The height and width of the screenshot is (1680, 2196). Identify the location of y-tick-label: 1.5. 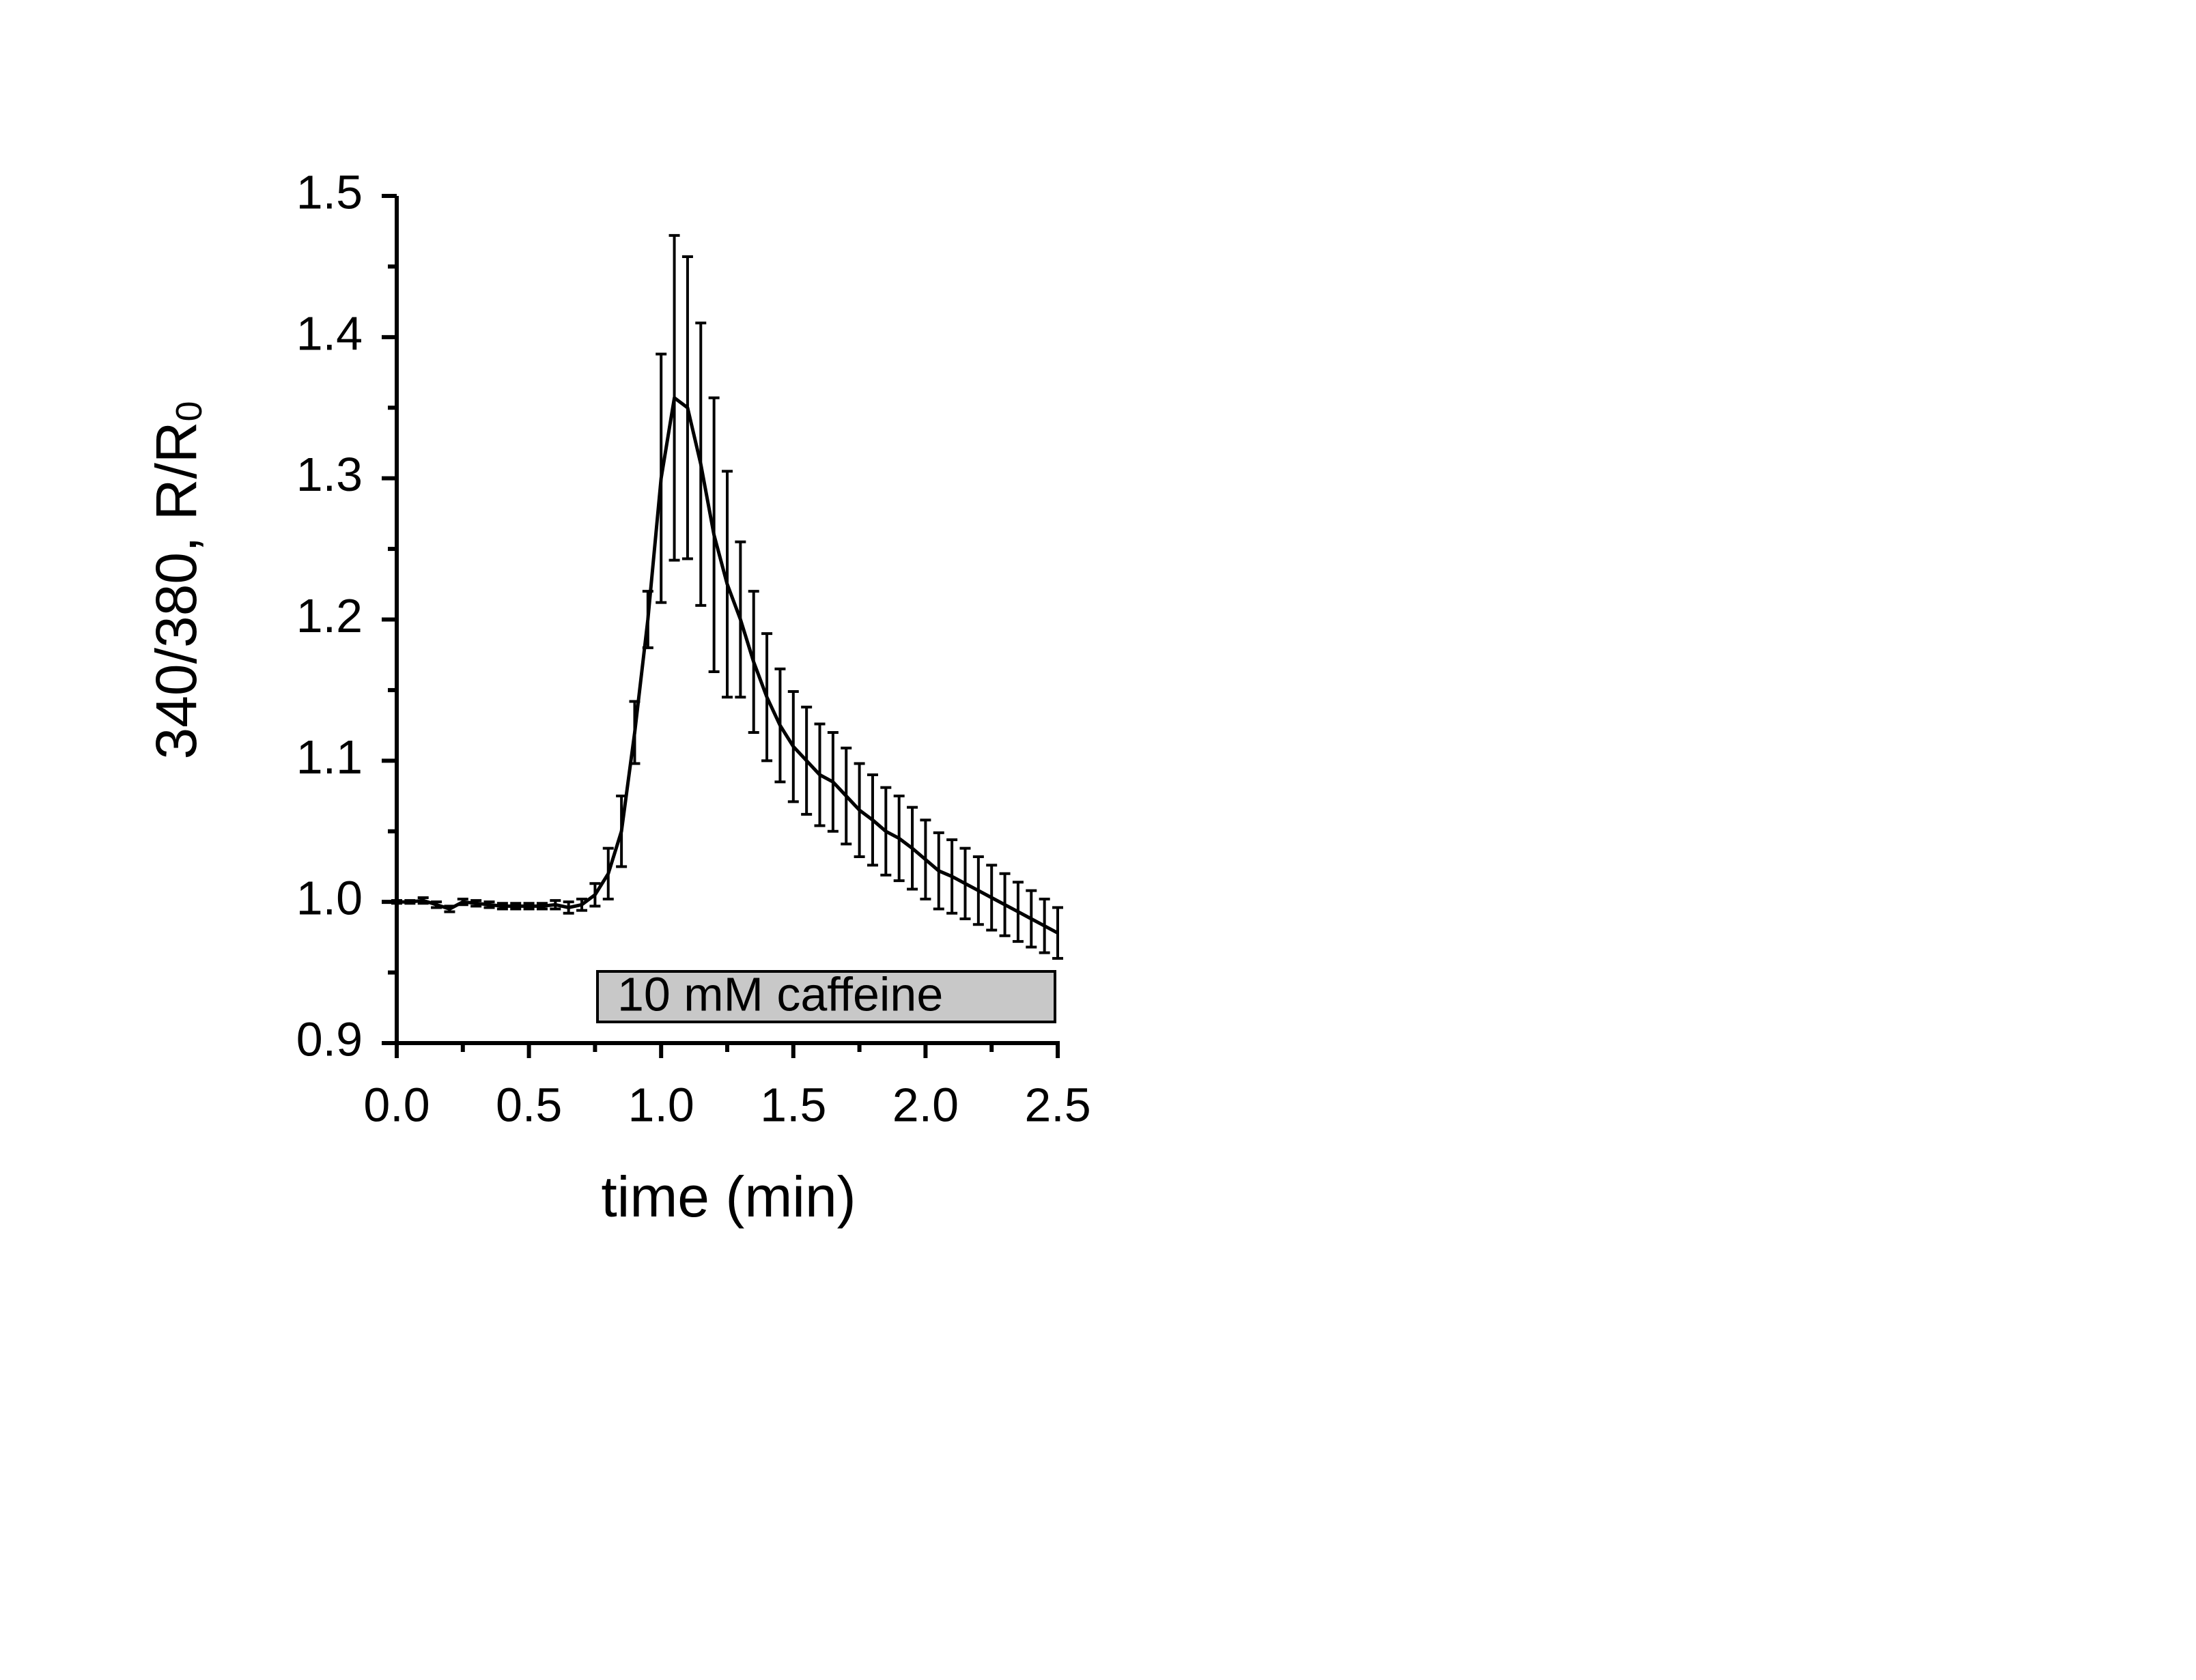
(329, 191).